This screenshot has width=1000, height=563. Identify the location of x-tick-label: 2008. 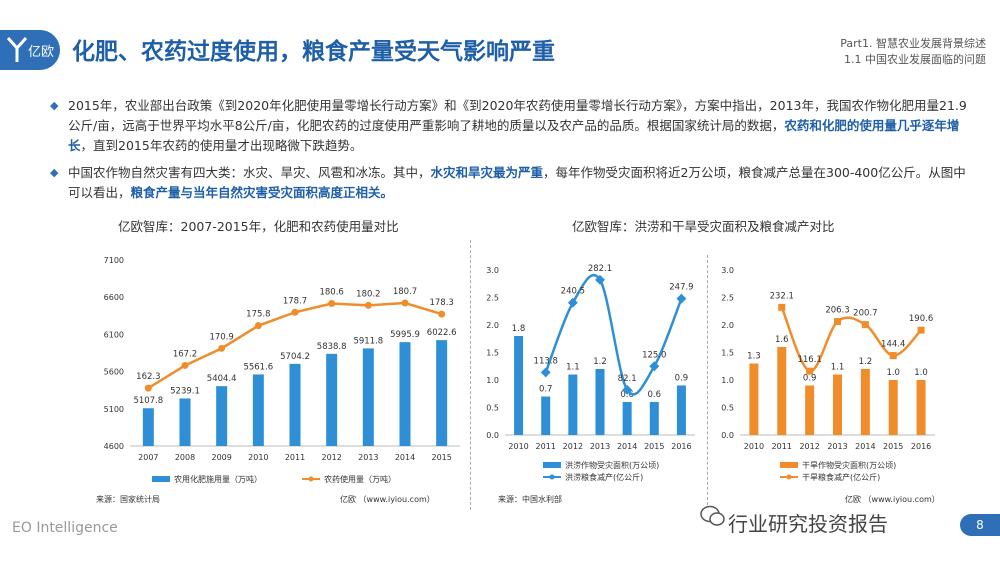
(185, 457).